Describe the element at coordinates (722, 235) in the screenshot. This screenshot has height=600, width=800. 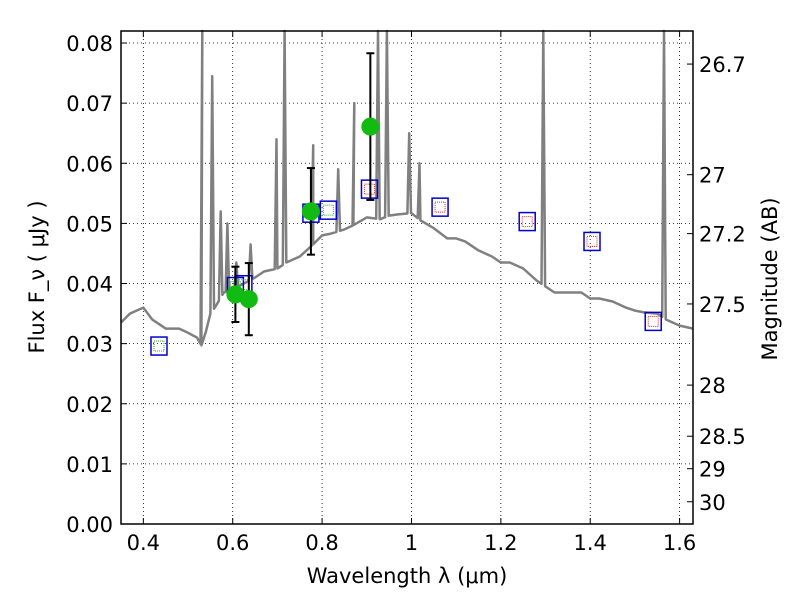
I see `right-tick-label: 27.2` at that location.